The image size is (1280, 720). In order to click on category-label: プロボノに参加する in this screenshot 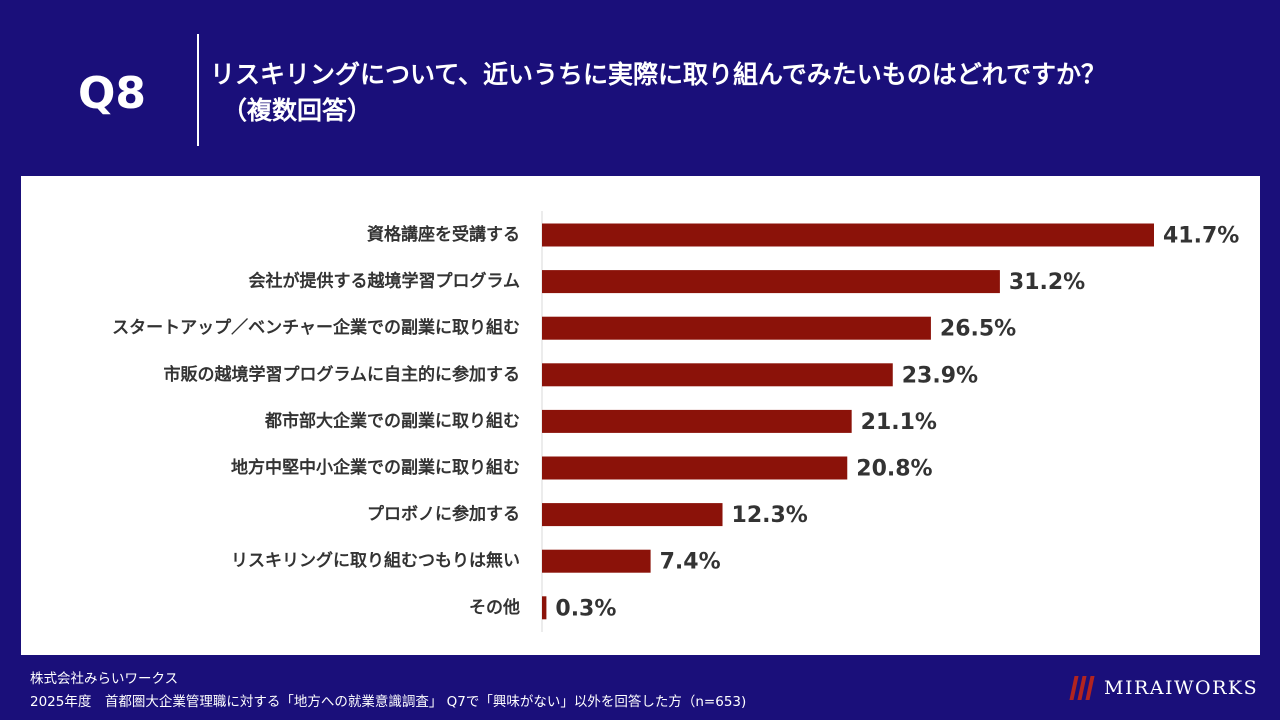, I will do `click(443, 514)`.